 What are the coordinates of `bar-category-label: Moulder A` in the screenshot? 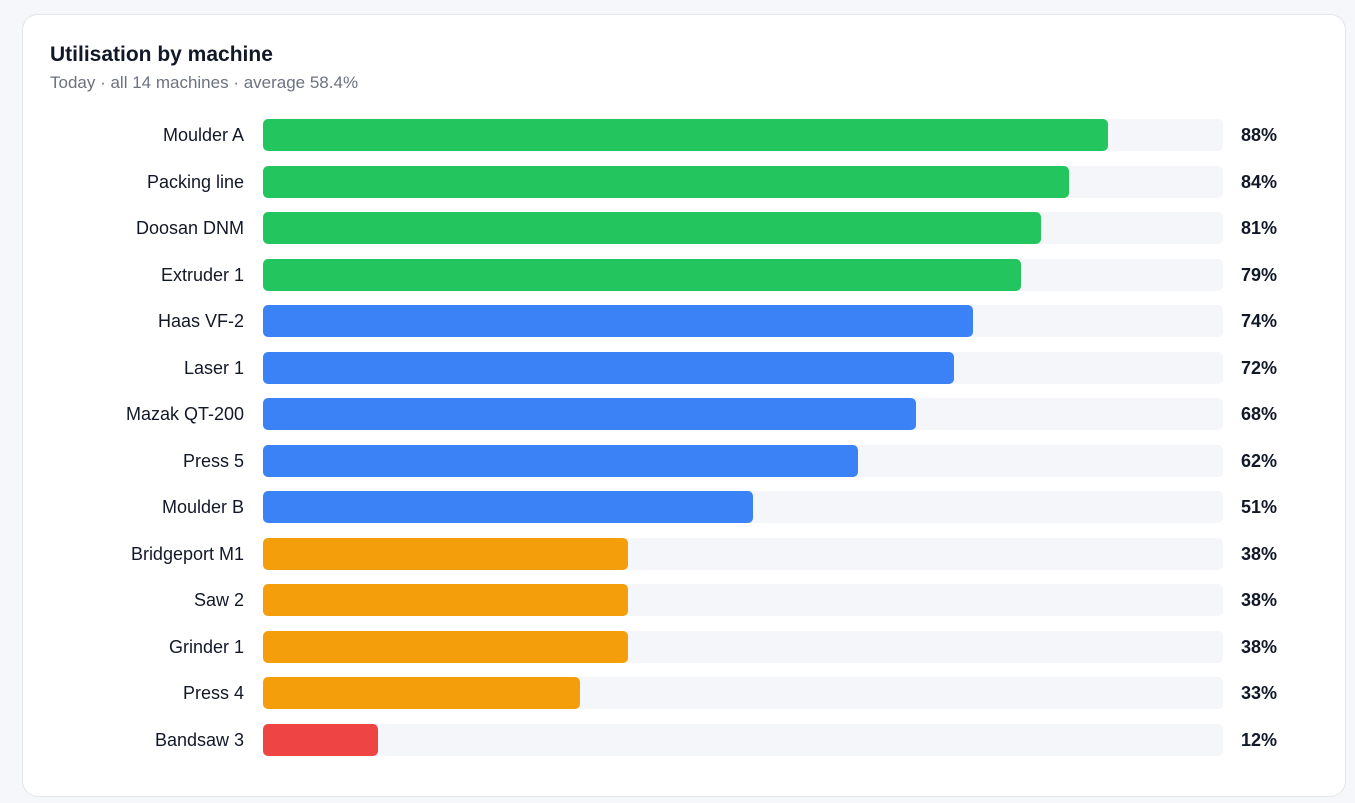 It's located at (203, 135).